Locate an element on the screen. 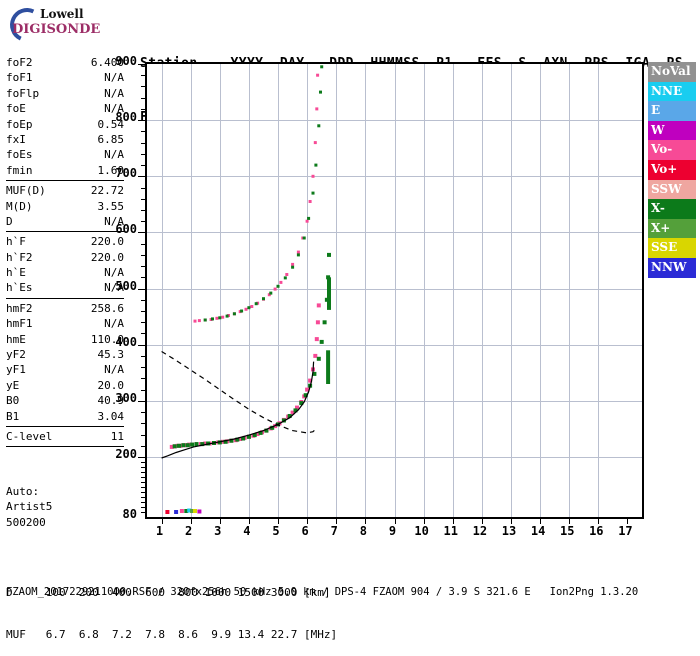  y-axis-label: 700 is located at coordinates (126, 173).